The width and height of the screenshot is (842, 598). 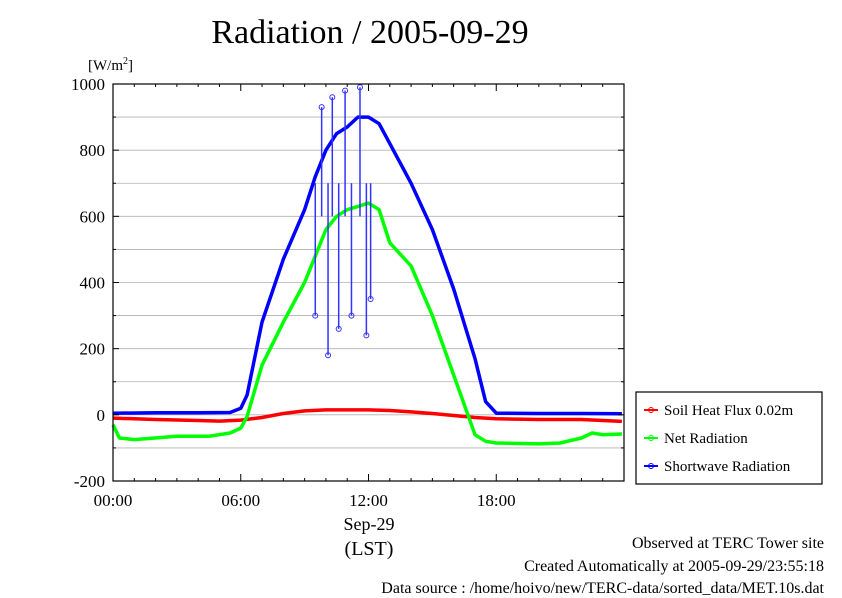 What do you see at coordinates (93, 349) in the screenshot?
I see `y-tick-label: 200` at bounding box center [93, 349].